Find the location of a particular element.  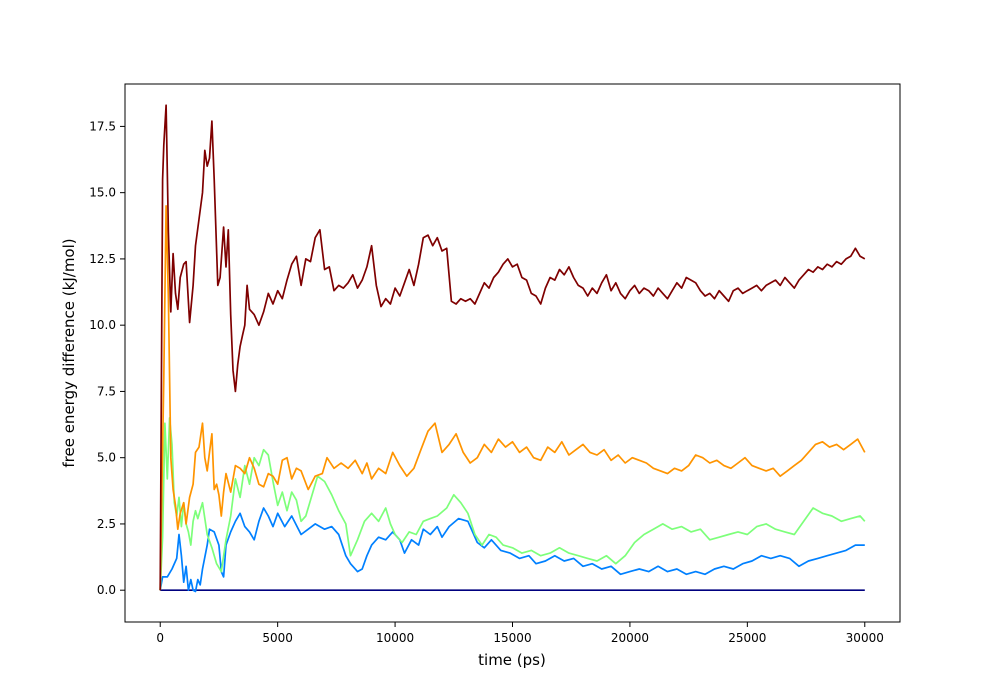

y-tick-label: 12.5 is located at coordinates (102, 259).